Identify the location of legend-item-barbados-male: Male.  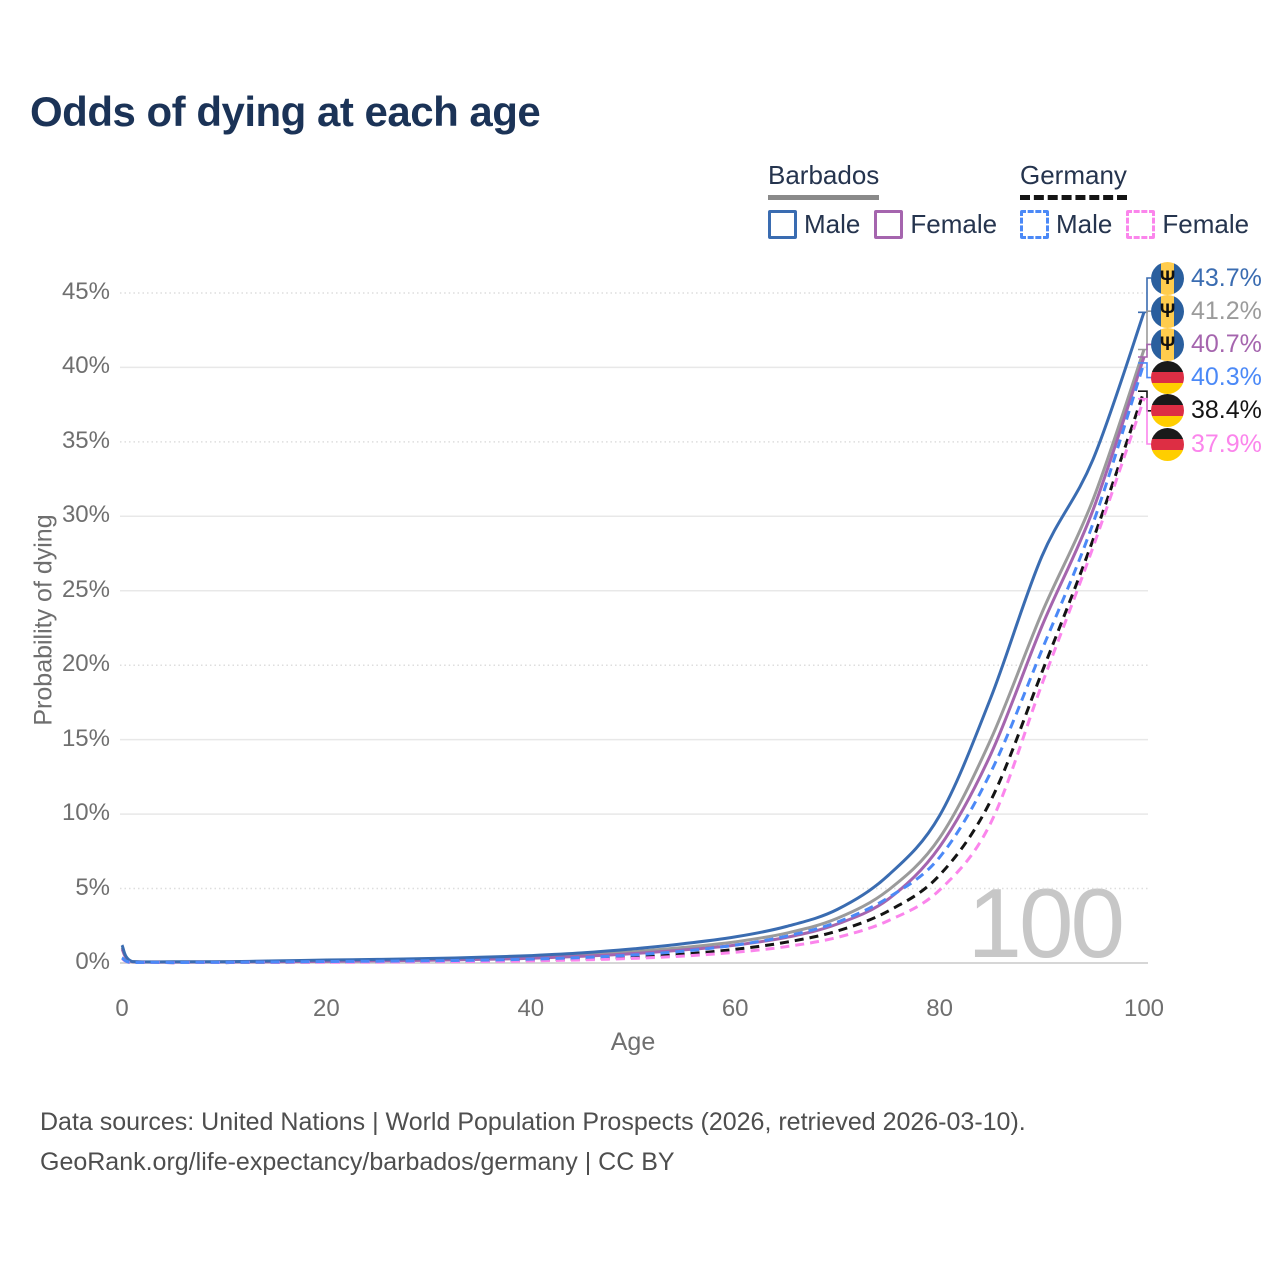
(814, 224).